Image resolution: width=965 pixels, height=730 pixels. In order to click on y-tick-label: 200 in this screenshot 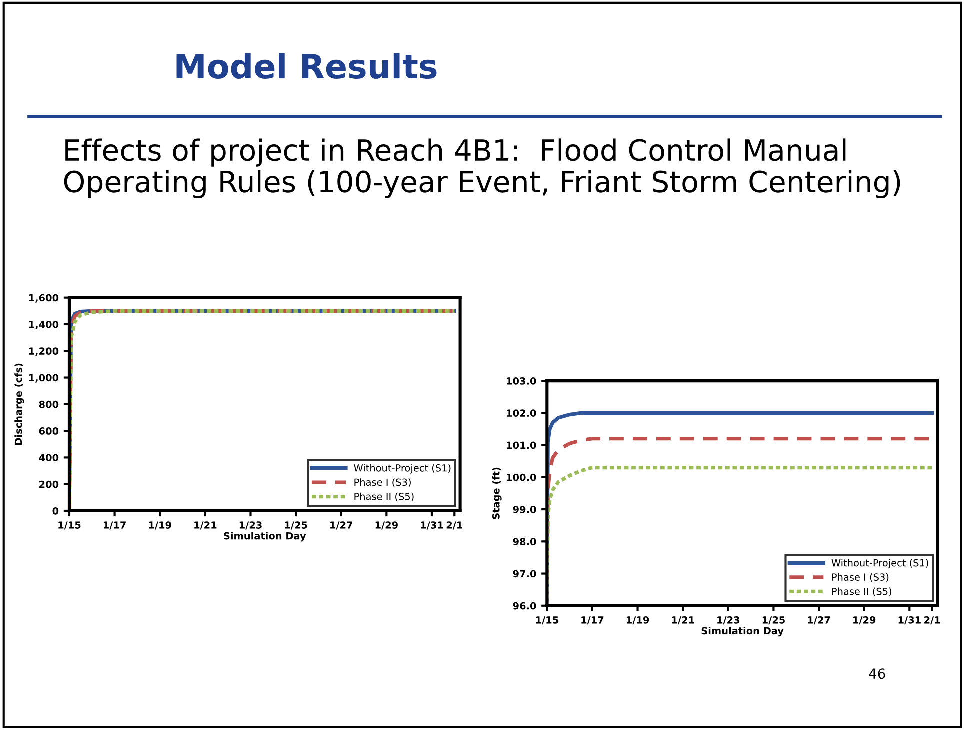, I will do `click(49, 484)`.